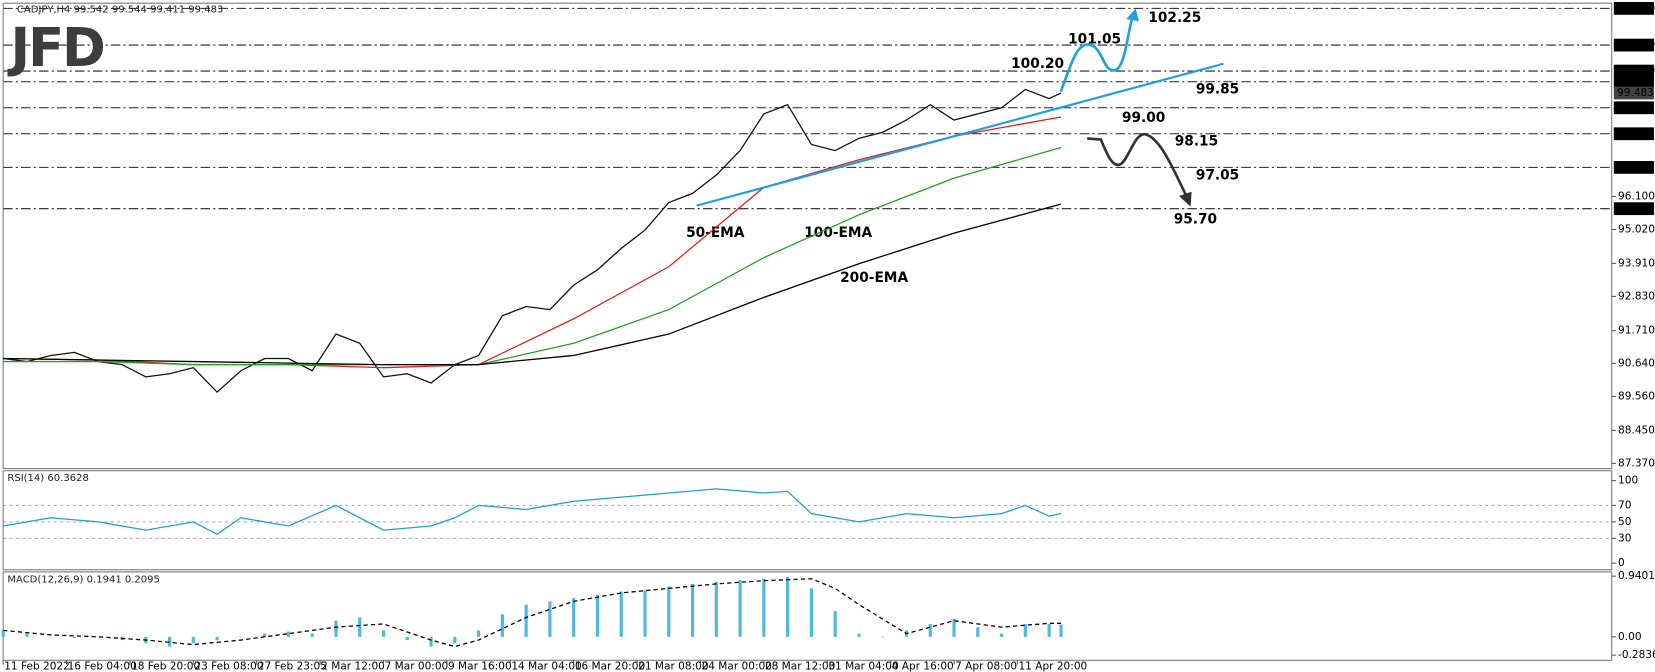  Describe the element at coordinates (1636, 576) in the screenshot. I see `y-tick-label: 0.9401` at that location.